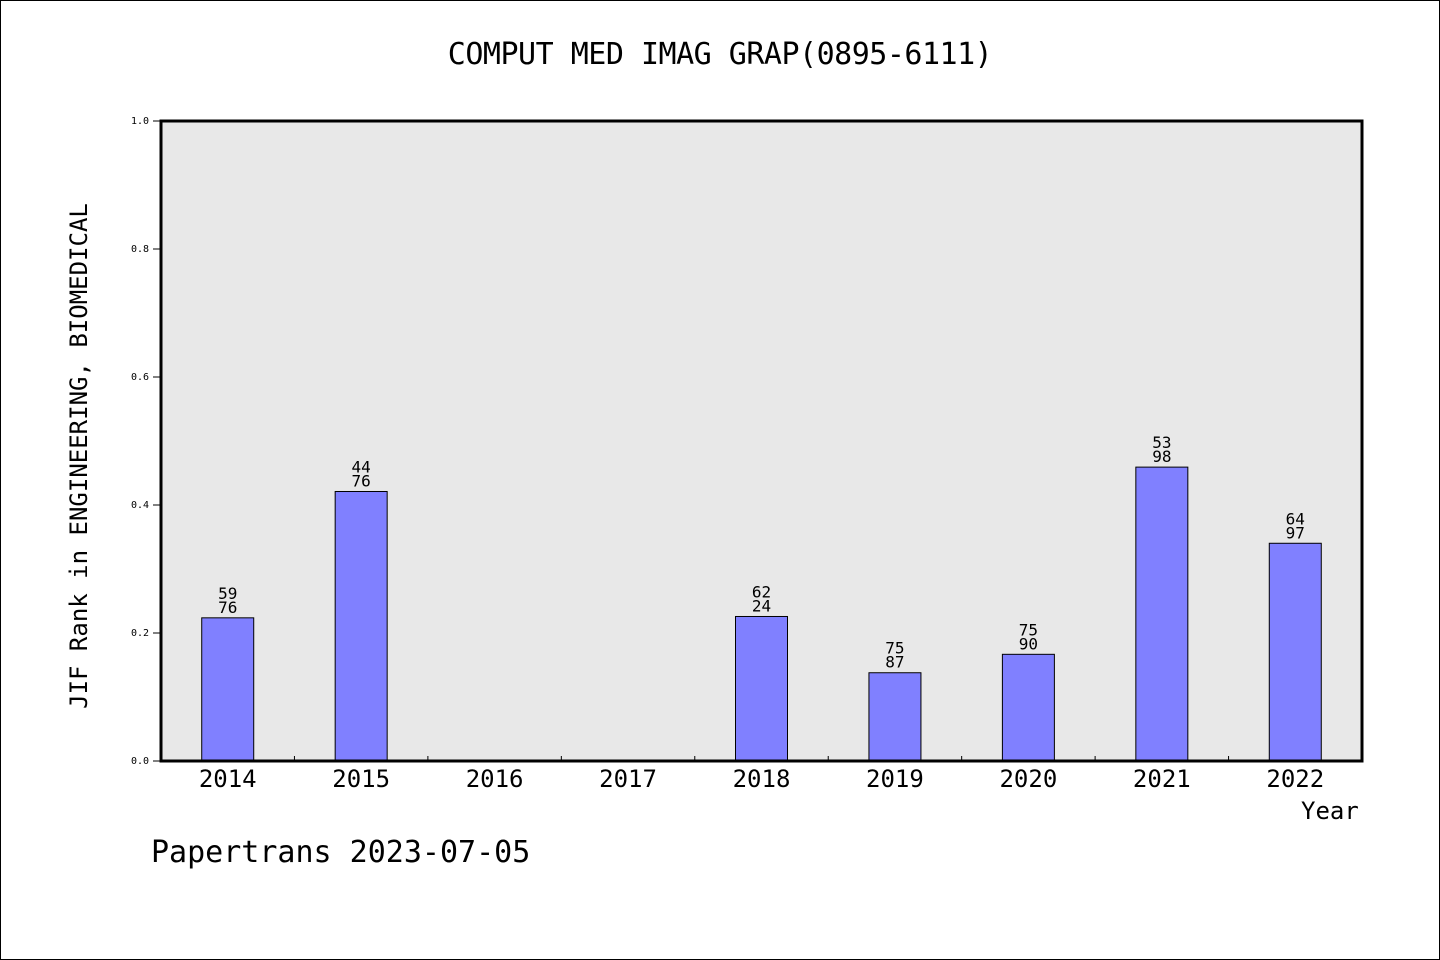 The height and width of the screenshot is (960, 1440). I want to click on x-tick-label: 2014, so click(228, 779).